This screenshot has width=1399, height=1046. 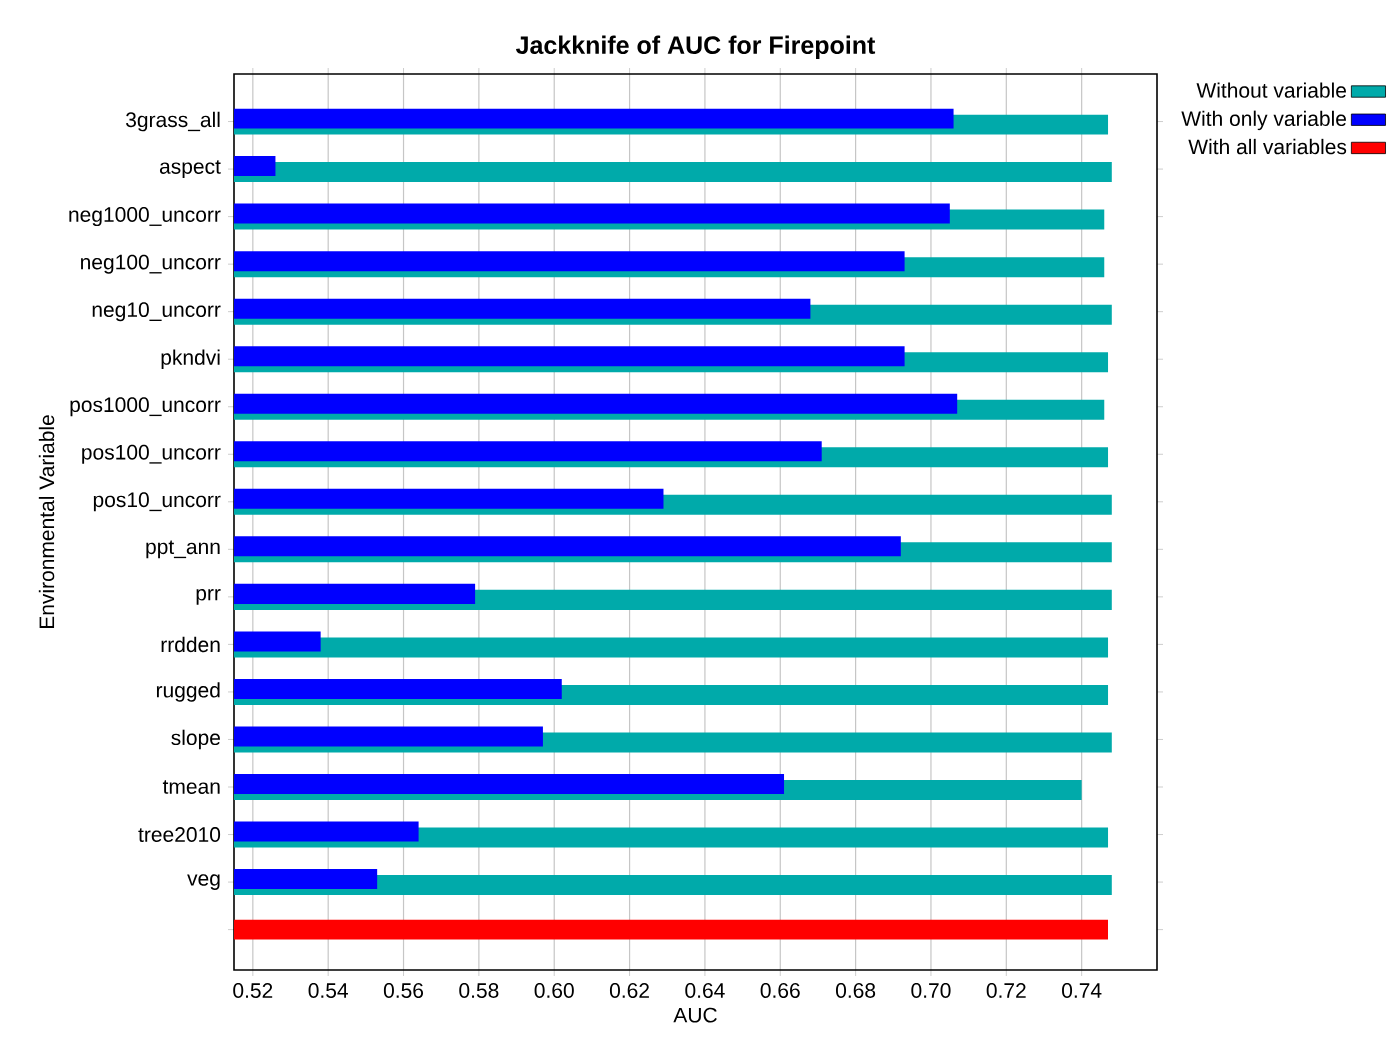 I want to click on legend-label: With all variables, so click(x=1267, y=146).